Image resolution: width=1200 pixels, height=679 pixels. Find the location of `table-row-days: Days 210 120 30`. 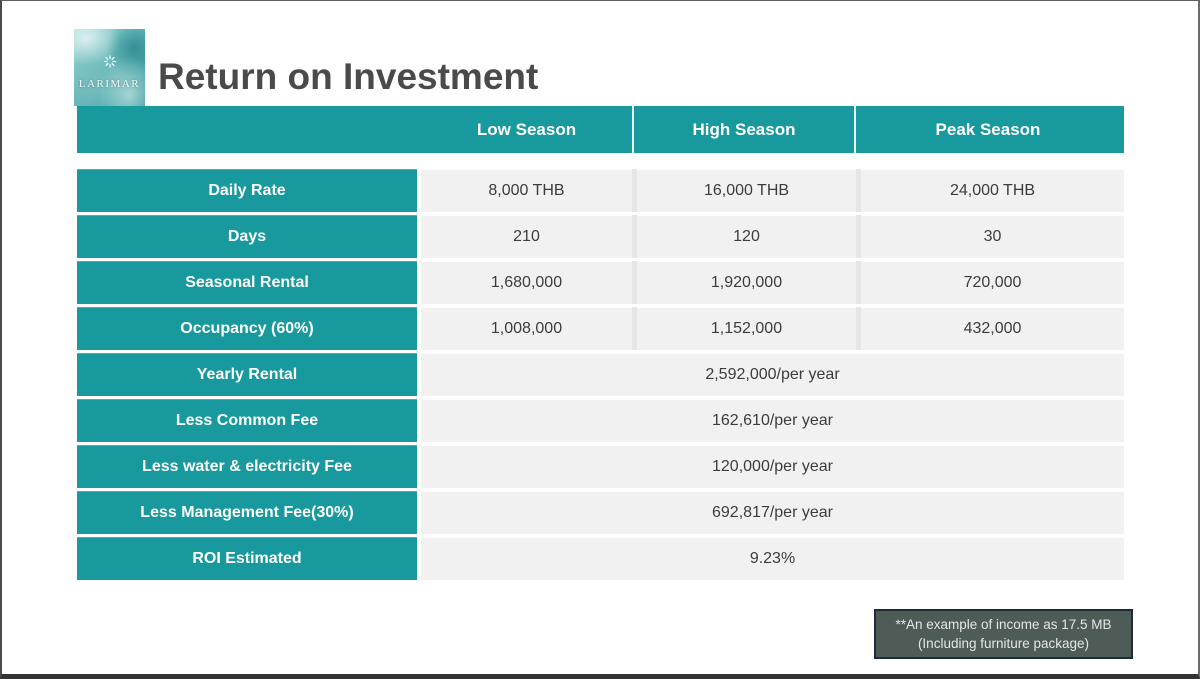

table-row-days: Days 210 120 30 is located at coordinates (600, 236).